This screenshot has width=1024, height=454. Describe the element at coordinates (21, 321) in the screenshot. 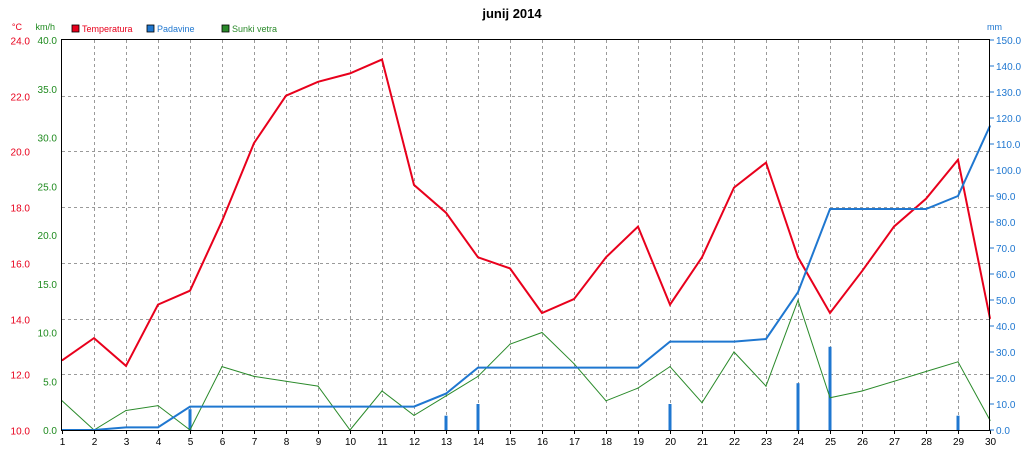

I see `temp-axis-tick-label: 14.0` at that location.